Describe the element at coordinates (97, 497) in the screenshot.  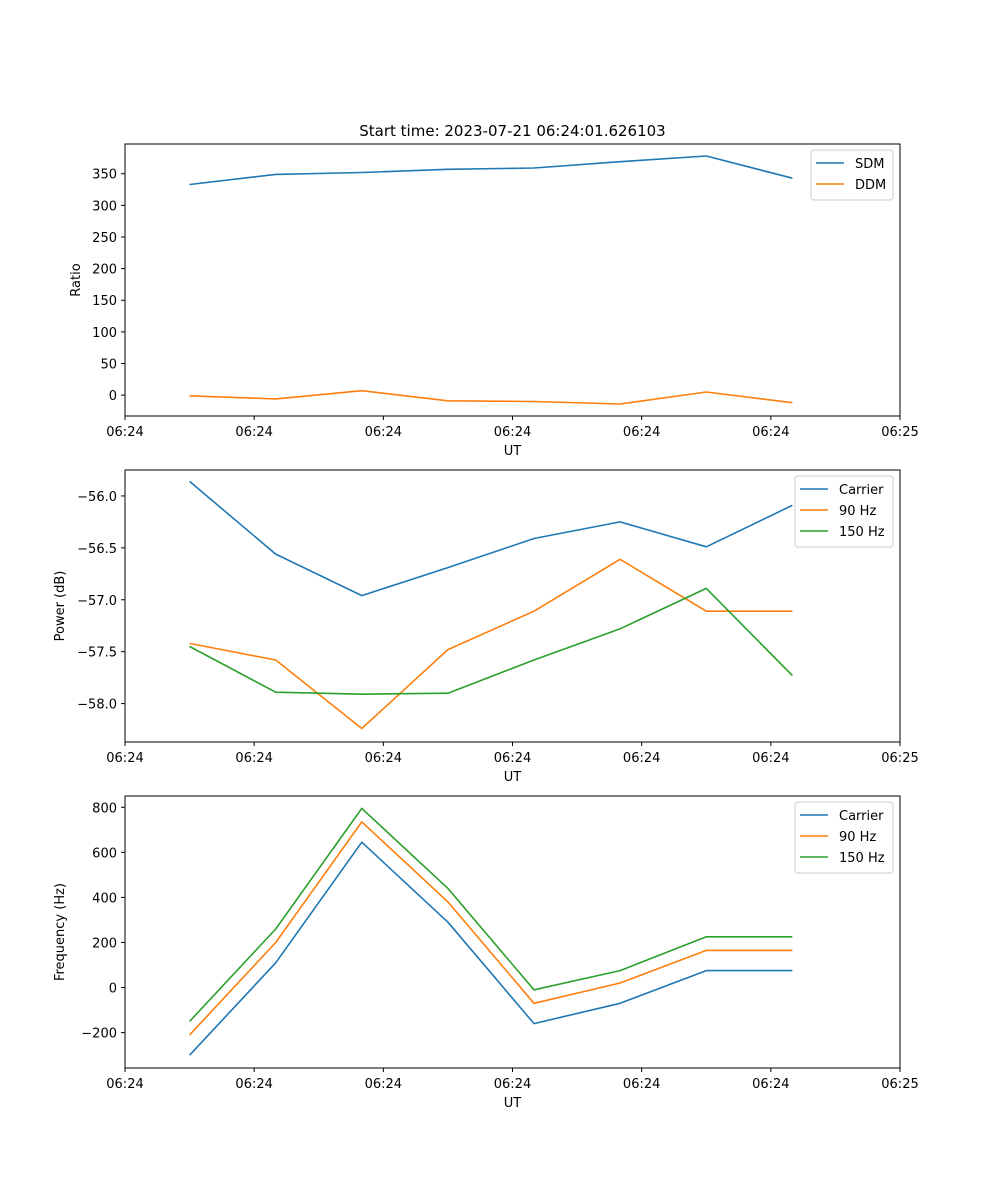
I see `y-tick-label: −56.0` at that location.